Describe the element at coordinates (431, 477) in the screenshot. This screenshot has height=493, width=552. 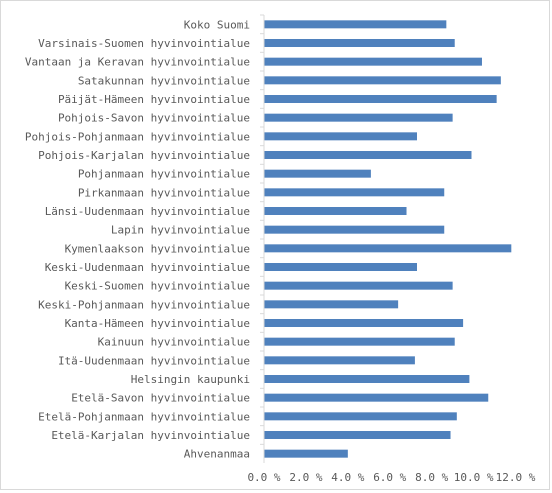
I see `x-tick-label: 8.0 %` at that location.